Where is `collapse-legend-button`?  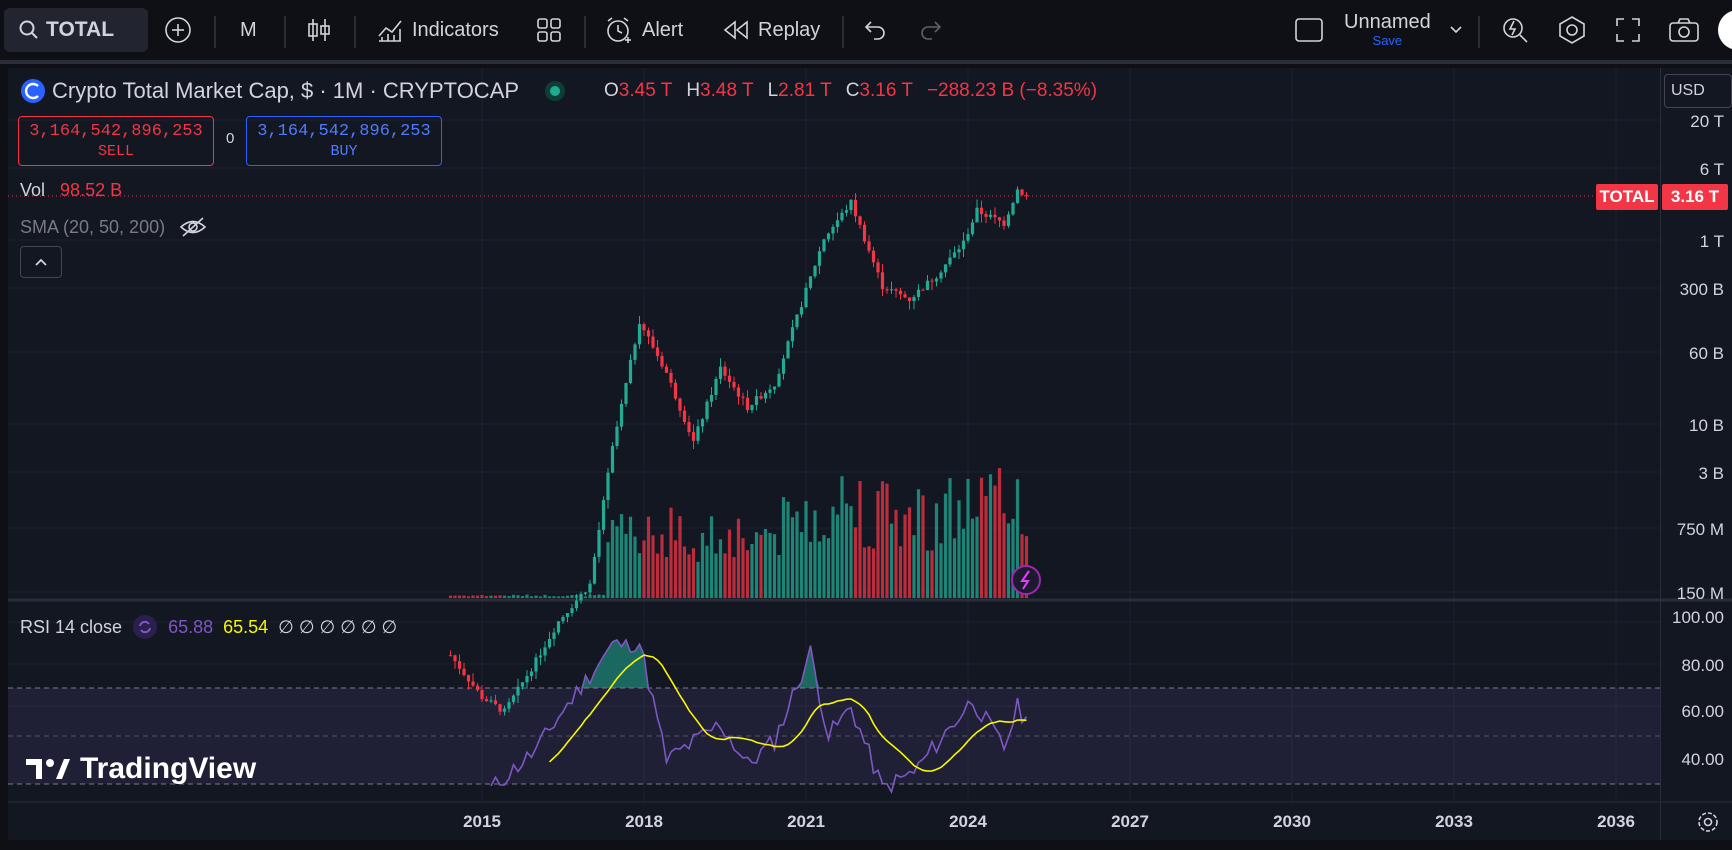 collapse-legend-button is located at coordinates (41, 262).